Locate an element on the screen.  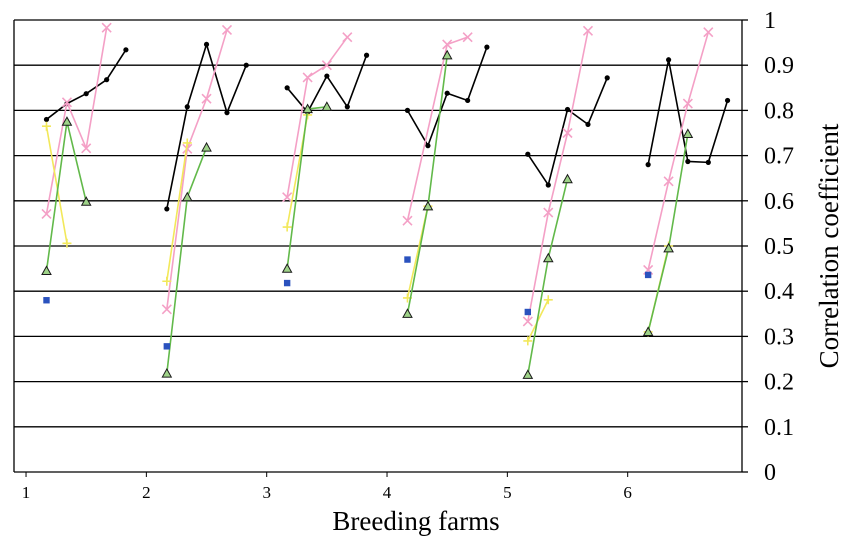
x-tick-label: 4 is located at coordinates (387, 492).